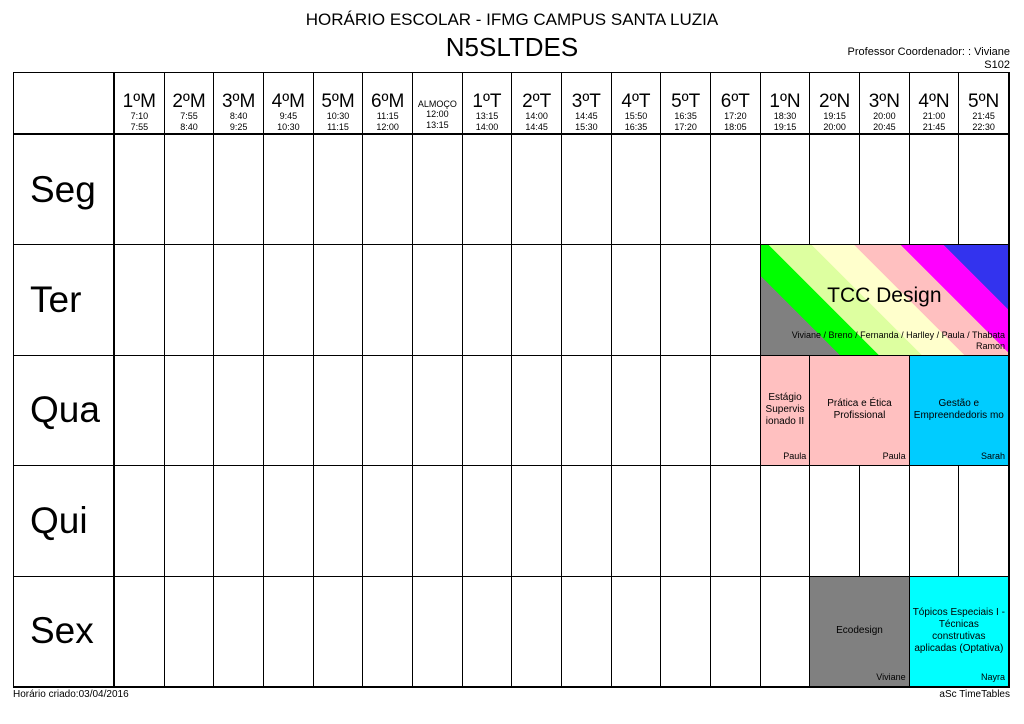 The height and width of the screenshot is (724, 1024). What do you see at coordinates (537, 101) in the screenshot?
I see `period-name: 2ºT` at bounding box center [537, 101].